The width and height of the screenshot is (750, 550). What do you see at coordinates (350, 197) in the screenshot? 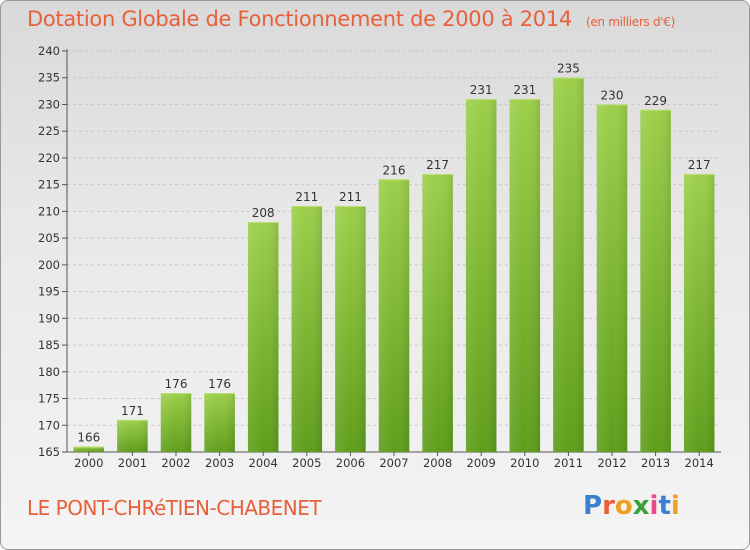
I see `value-label-2006: 211` at bounding box center [350, 197].